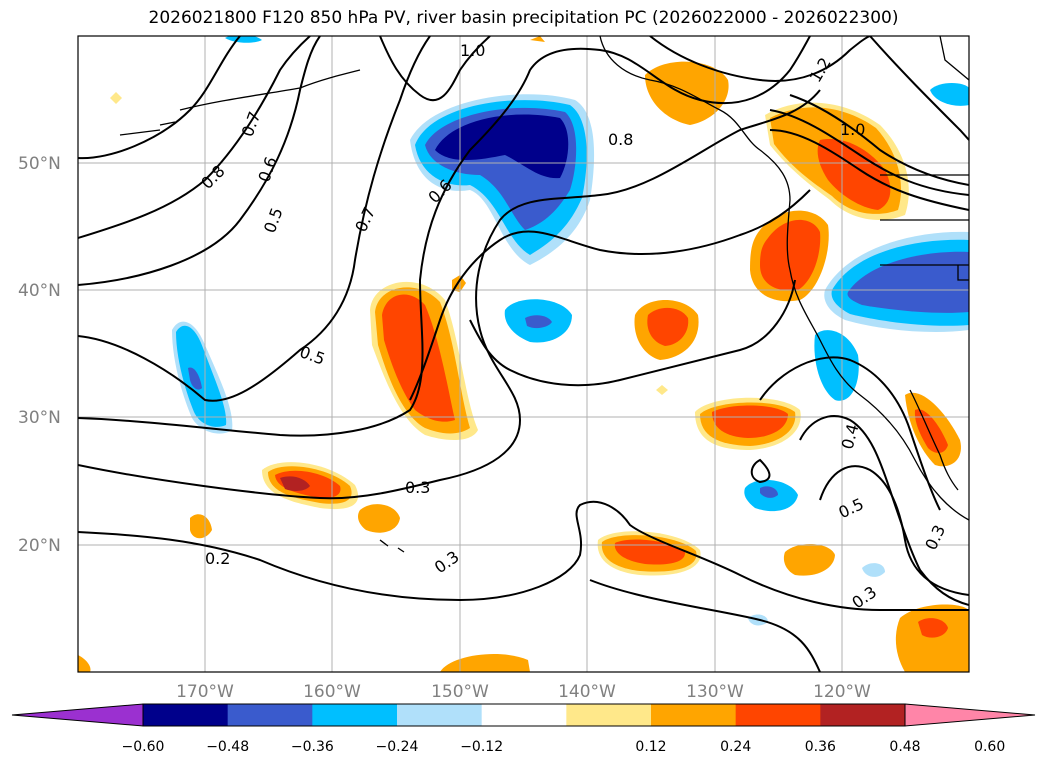  Describe the element at coordinates (842, 692) in the screenshot. I see `lon-label: 120°W` at that location.